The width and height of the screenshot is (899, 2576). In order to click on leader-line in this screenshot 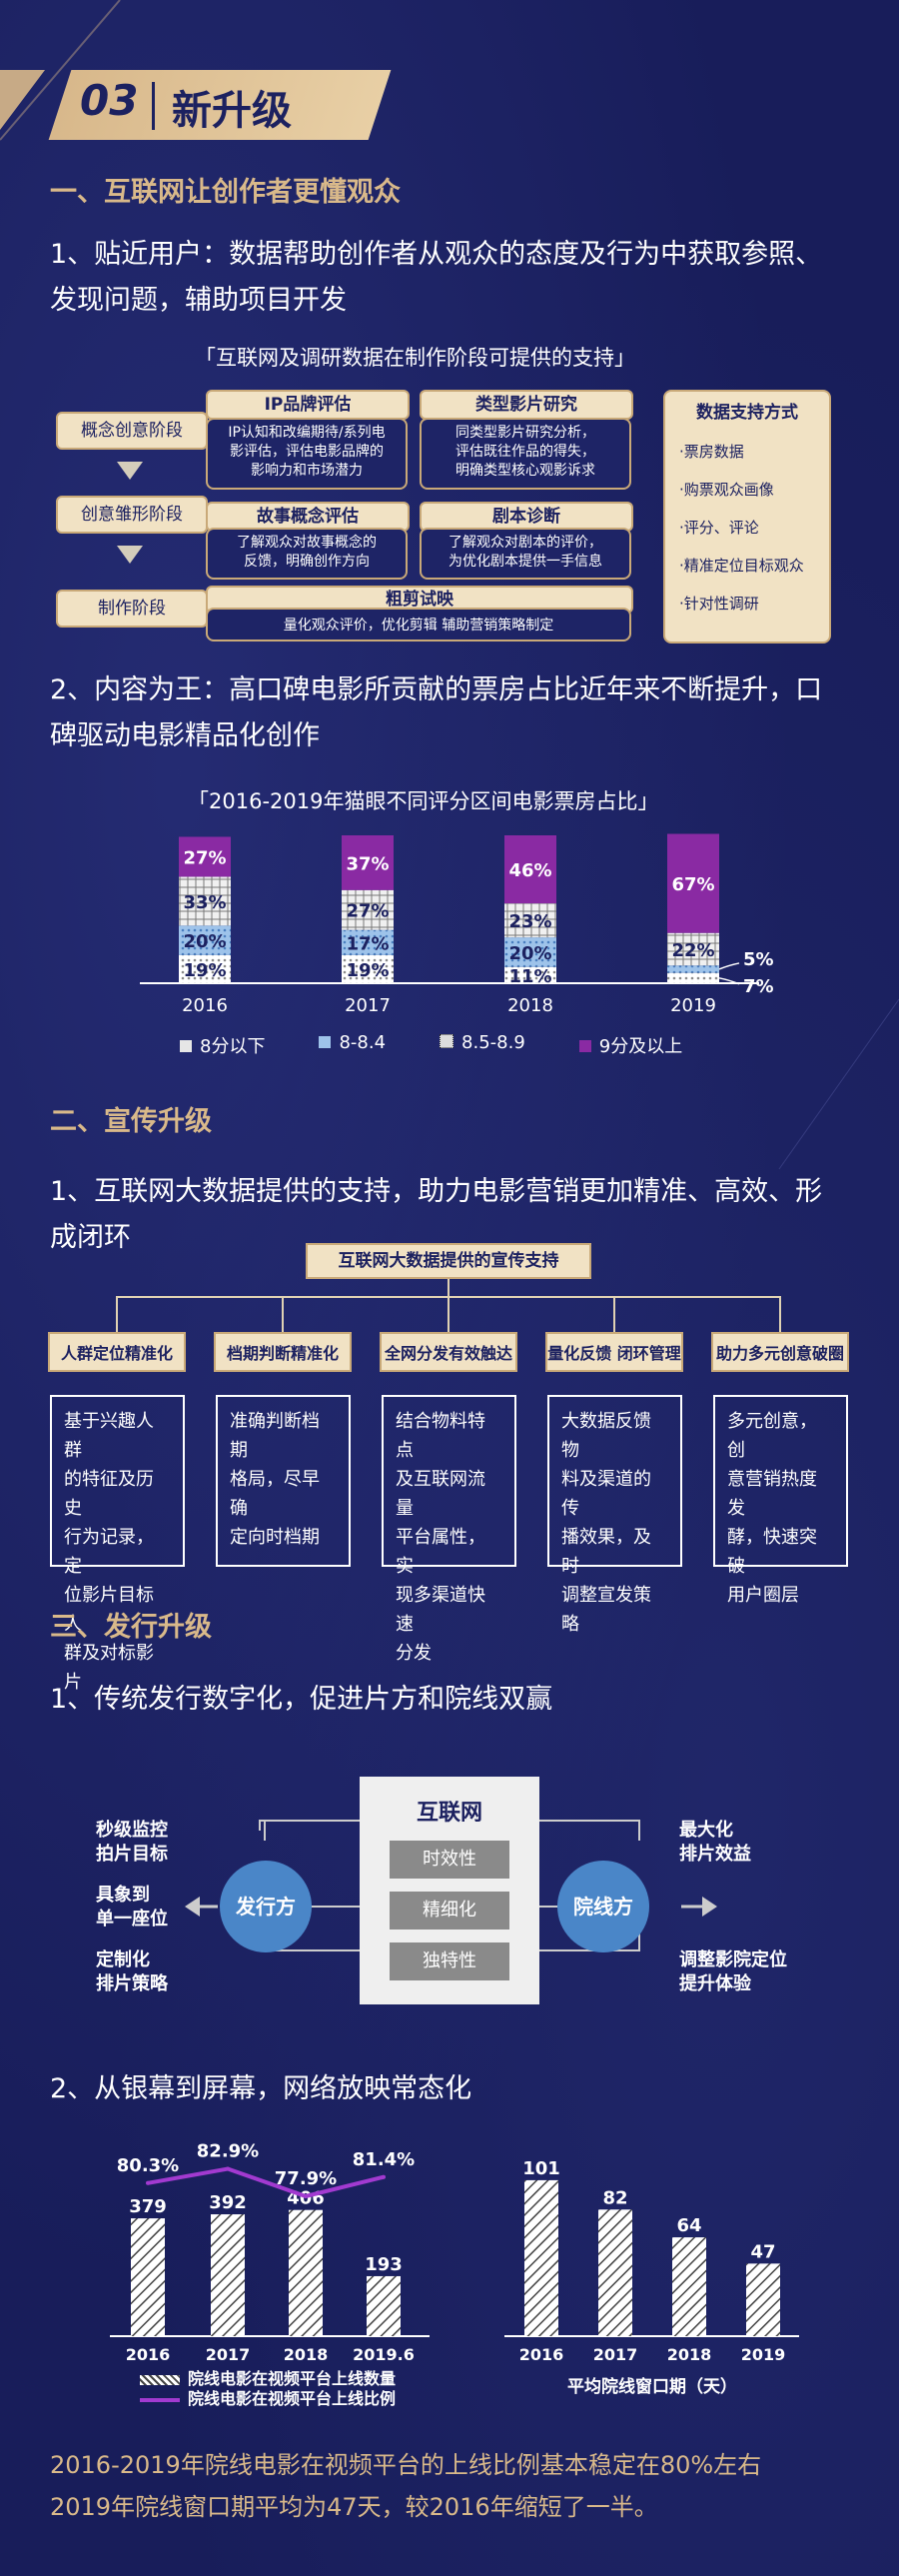, I will do `click(729, 981)`.